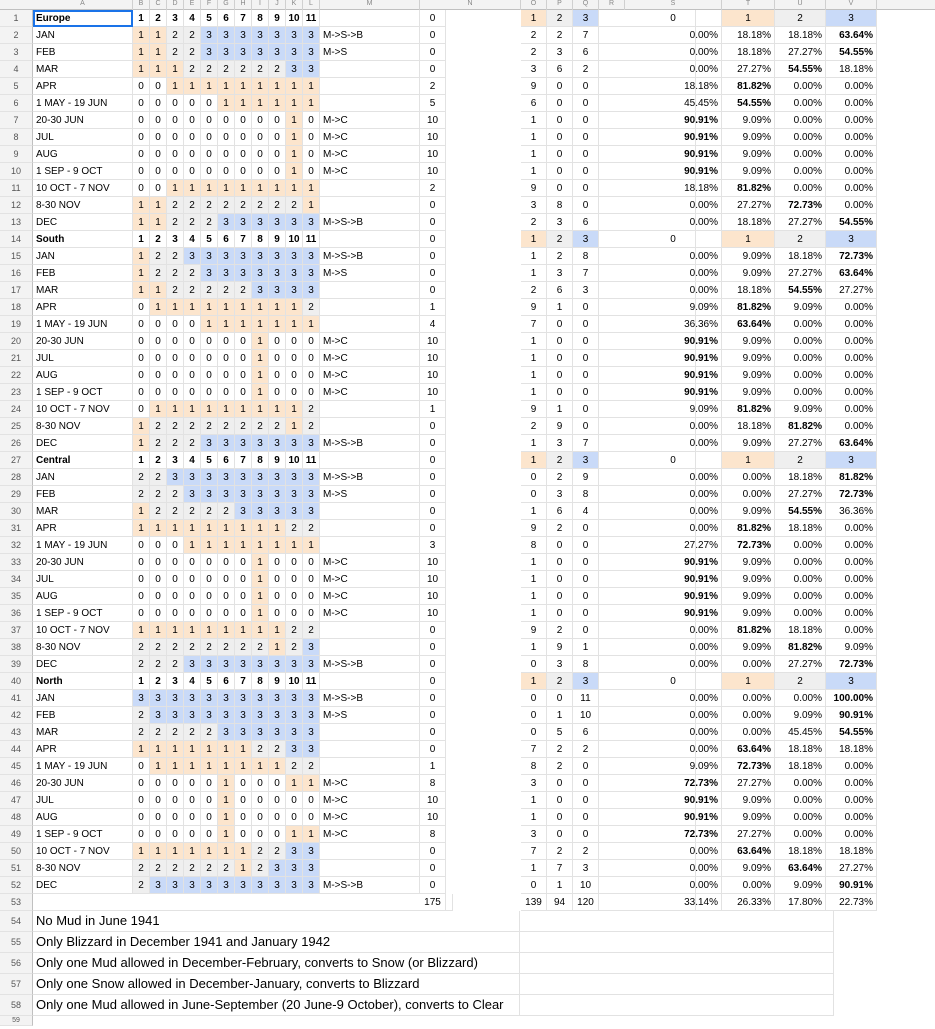 The image size is (935, 1029). I want to click on row-number: 38, so click(16, 647).